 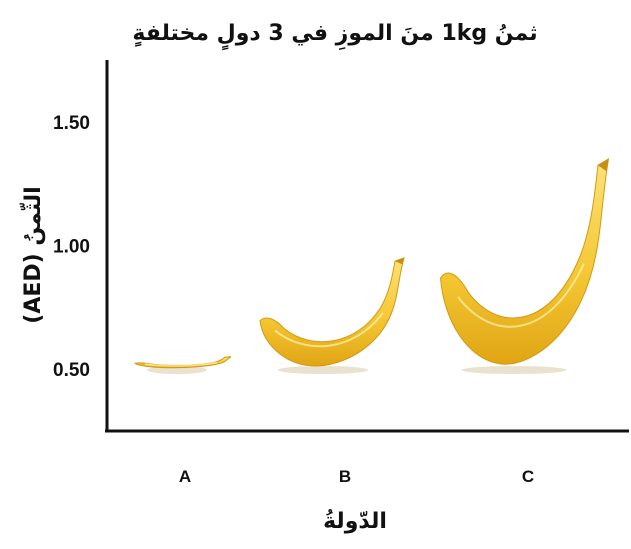 What do you see at coordinates (345, 476) in the screenshot?
I see `x-tick-label: B` at bounding box center [345, 476].